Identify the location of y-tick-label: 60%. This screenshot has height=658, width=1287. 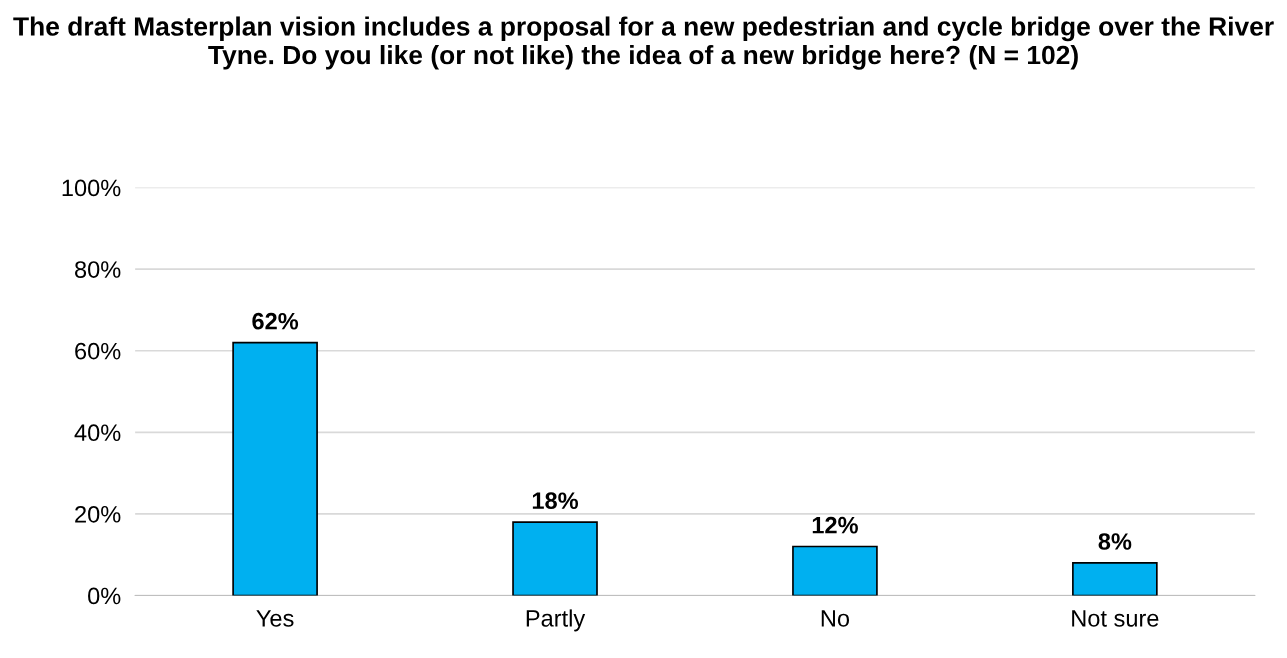
(98, 351).